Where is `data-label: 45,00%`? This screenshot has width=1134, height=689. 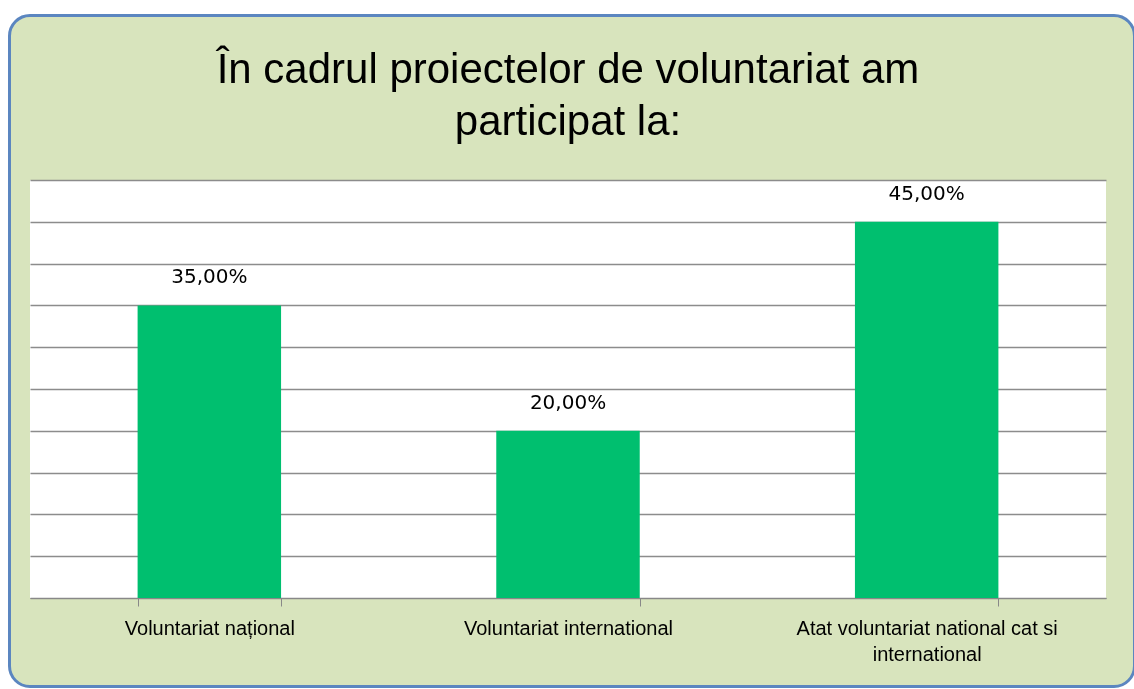 data-label: 45,00% is located at coordinates (926, 192).